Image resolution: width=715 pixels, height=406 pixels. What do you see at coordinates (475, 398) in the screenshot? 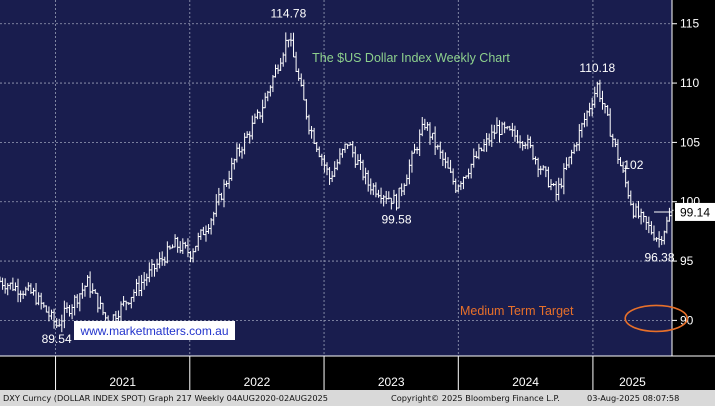
I see `footer-copyright: Copyright© 2025 Bloomberg Finance L.P.` at bounding box center [475, 398].